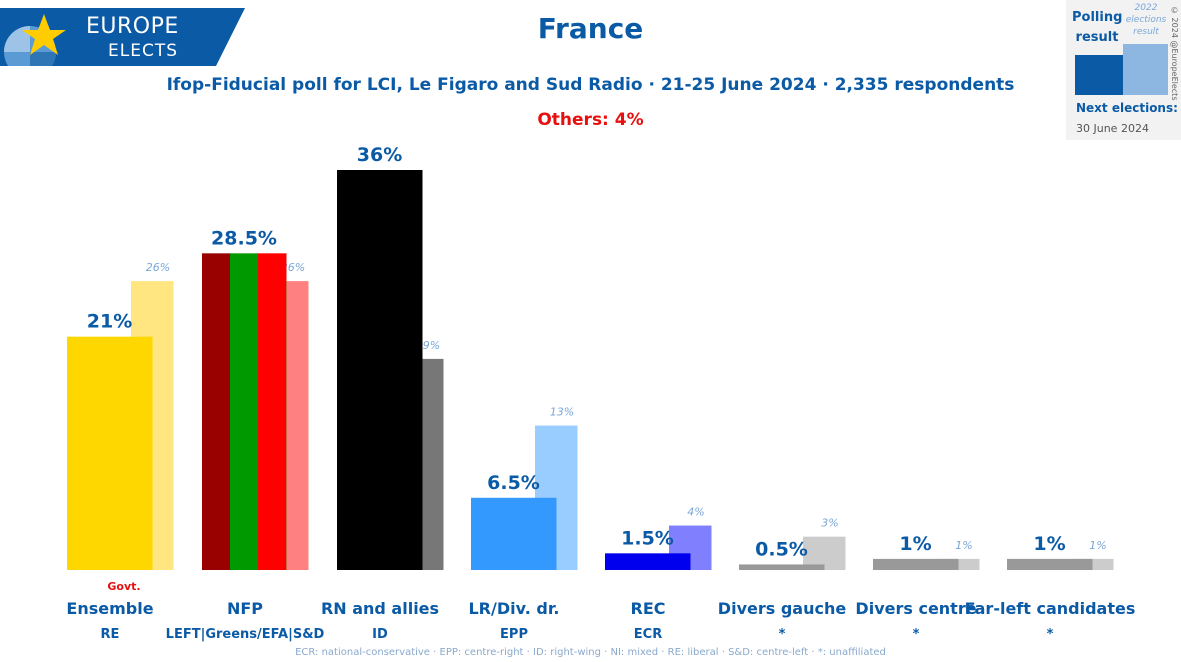 This screenshot has height=662, width=1181. Describe the element at coordinates (1112, 128) in the screenshot. I see `next-elections-date: 30 June 2024` at that location.